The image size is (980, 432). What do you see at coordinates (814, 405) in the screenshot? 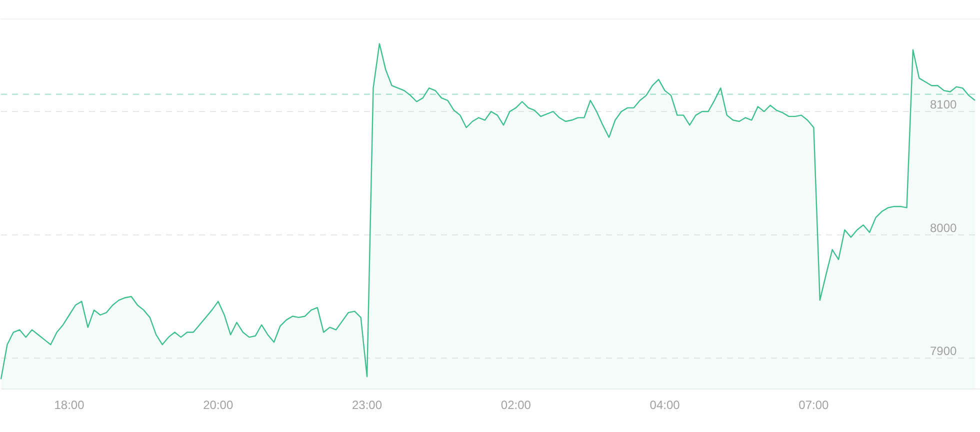
I see `x-tick-label: 07:00` at bounding box center [814, 405].